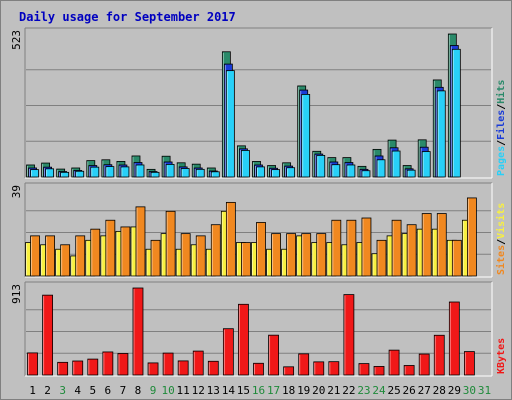  I want to click on bar-kbytes-day-18-fill, so click(289, 371).